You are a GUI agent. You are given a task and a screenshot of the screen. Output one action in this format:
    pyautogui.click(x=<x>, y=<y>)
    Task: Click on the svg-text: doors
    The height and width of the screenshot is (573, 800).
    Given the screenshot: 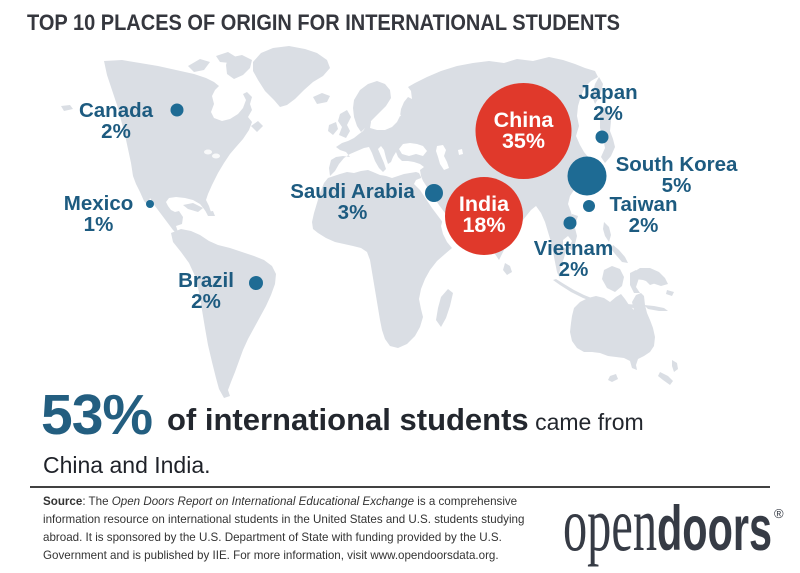 What is the action you would take?
    pyautogui.click(x=714, y=529)
    